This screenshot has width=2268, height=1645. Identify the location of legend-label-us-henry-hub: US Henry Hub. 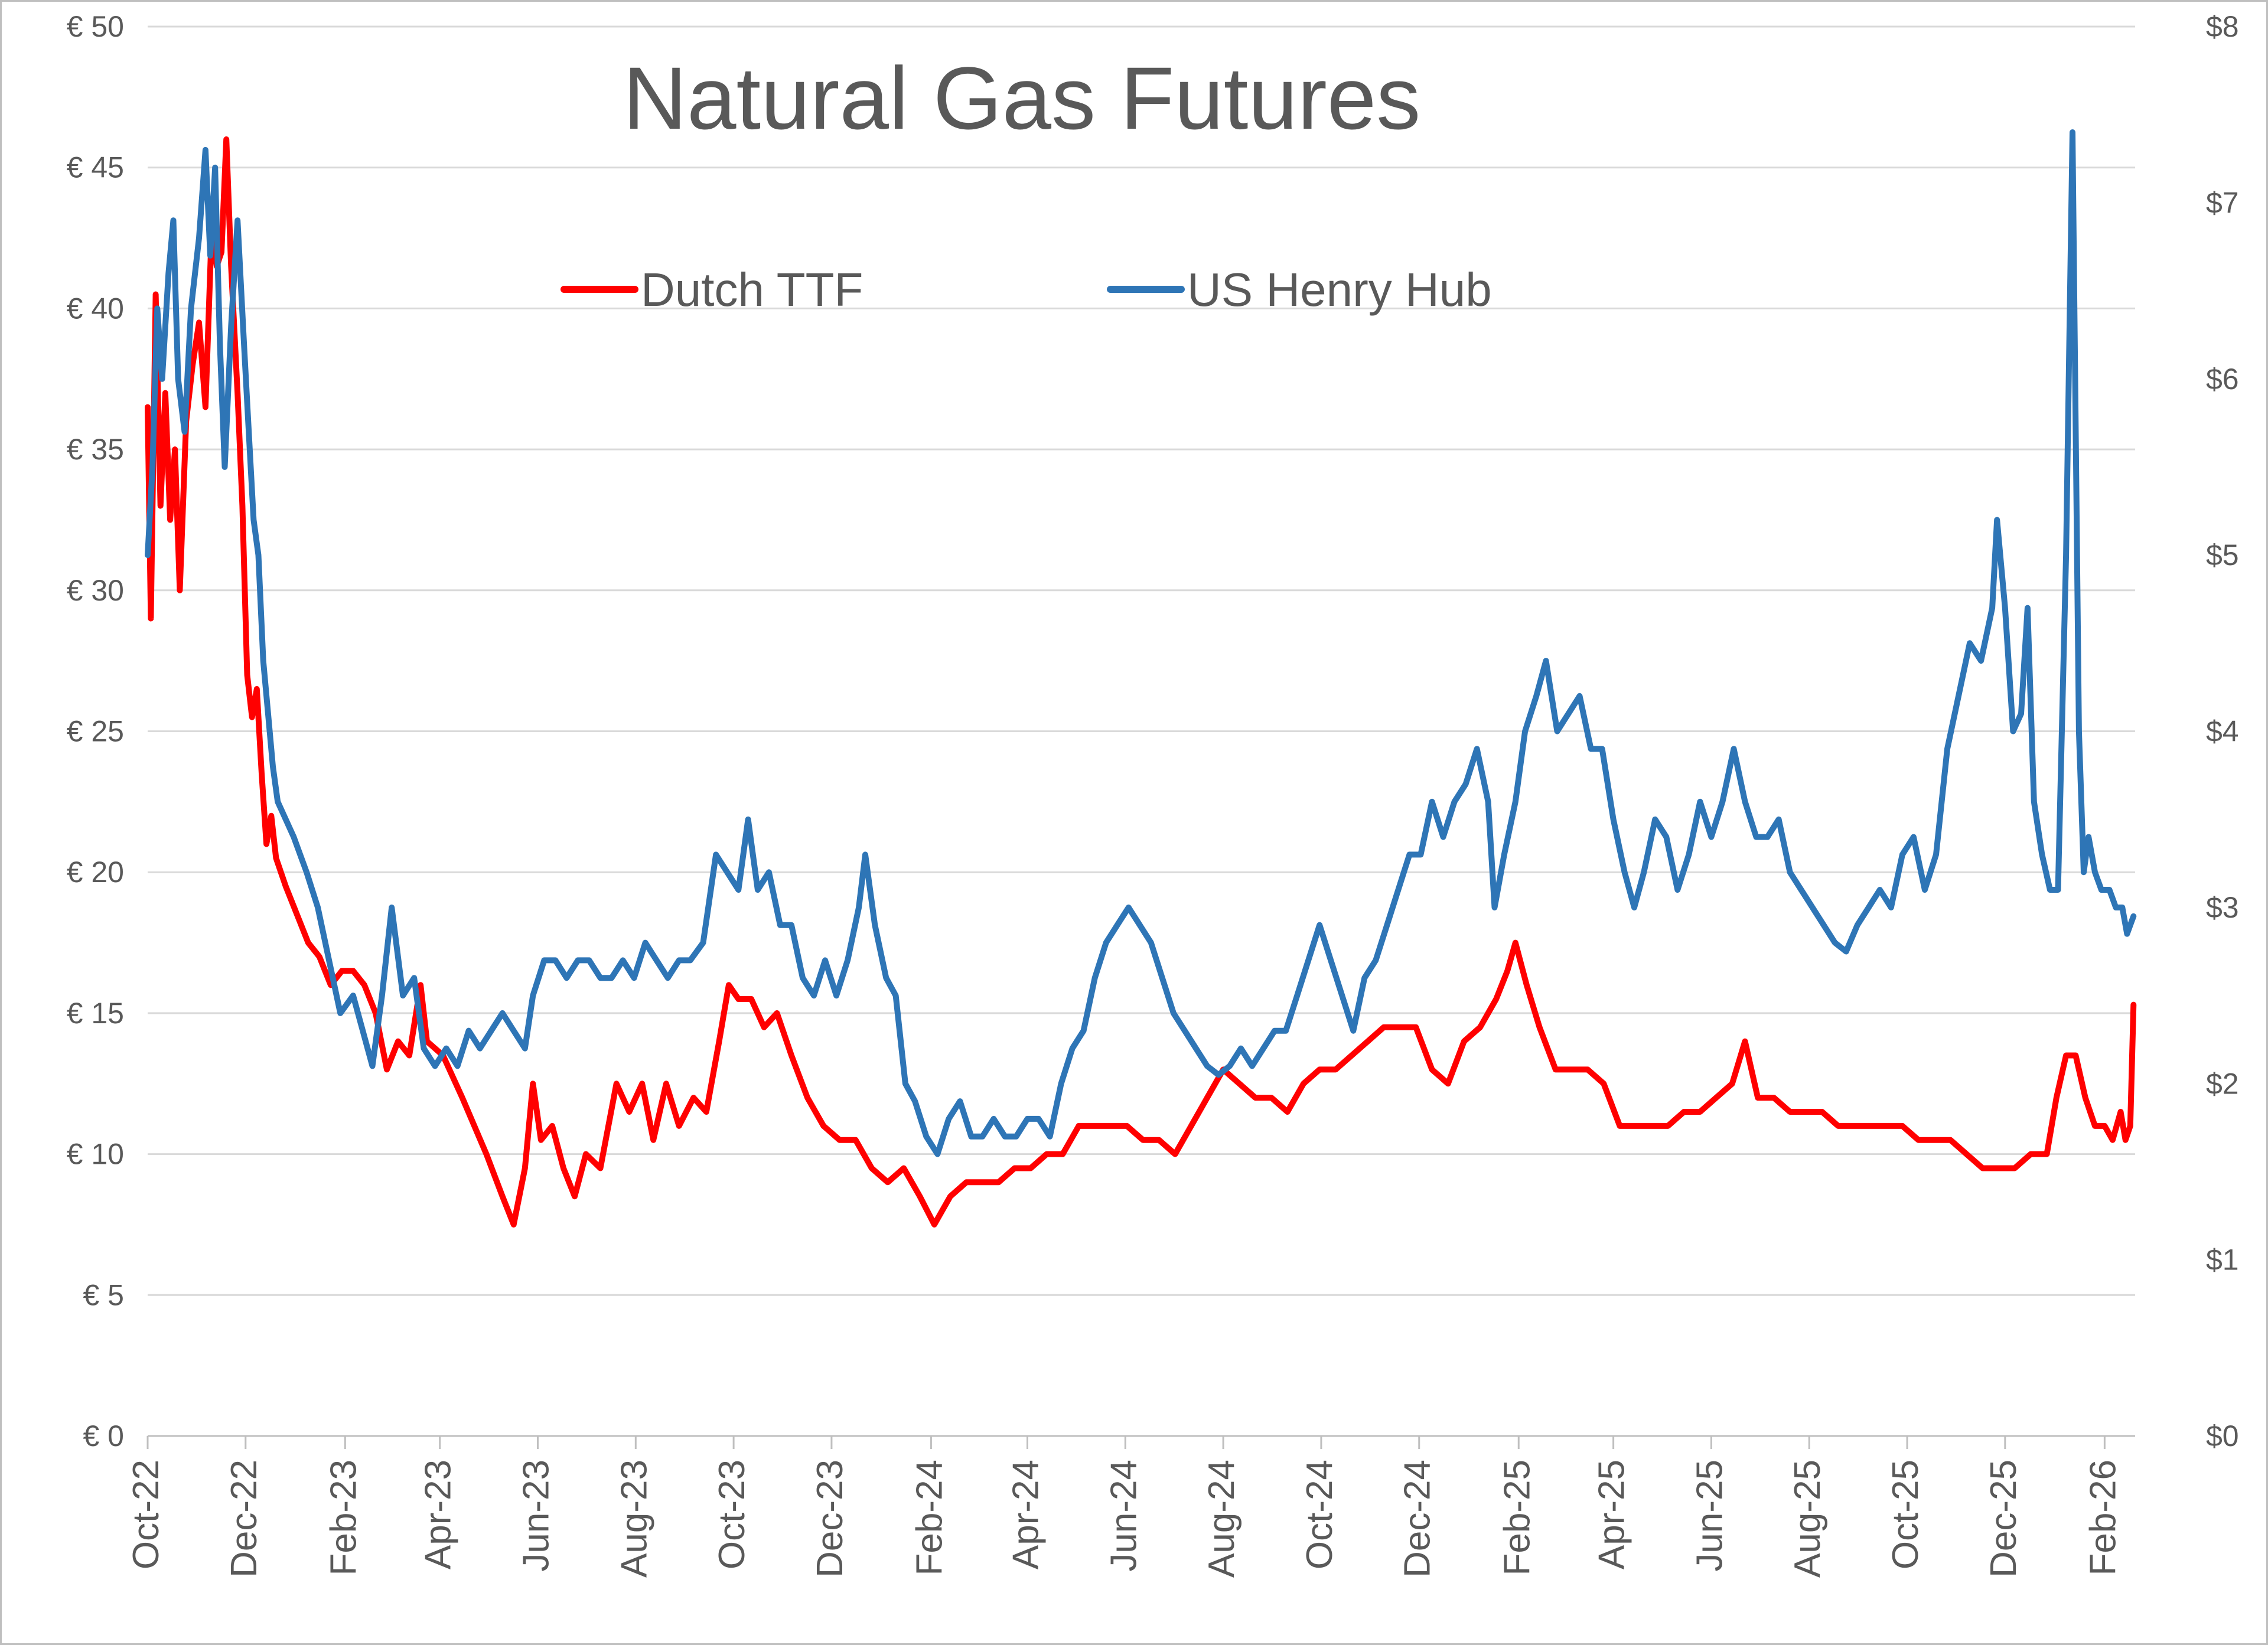
(1339, 289).